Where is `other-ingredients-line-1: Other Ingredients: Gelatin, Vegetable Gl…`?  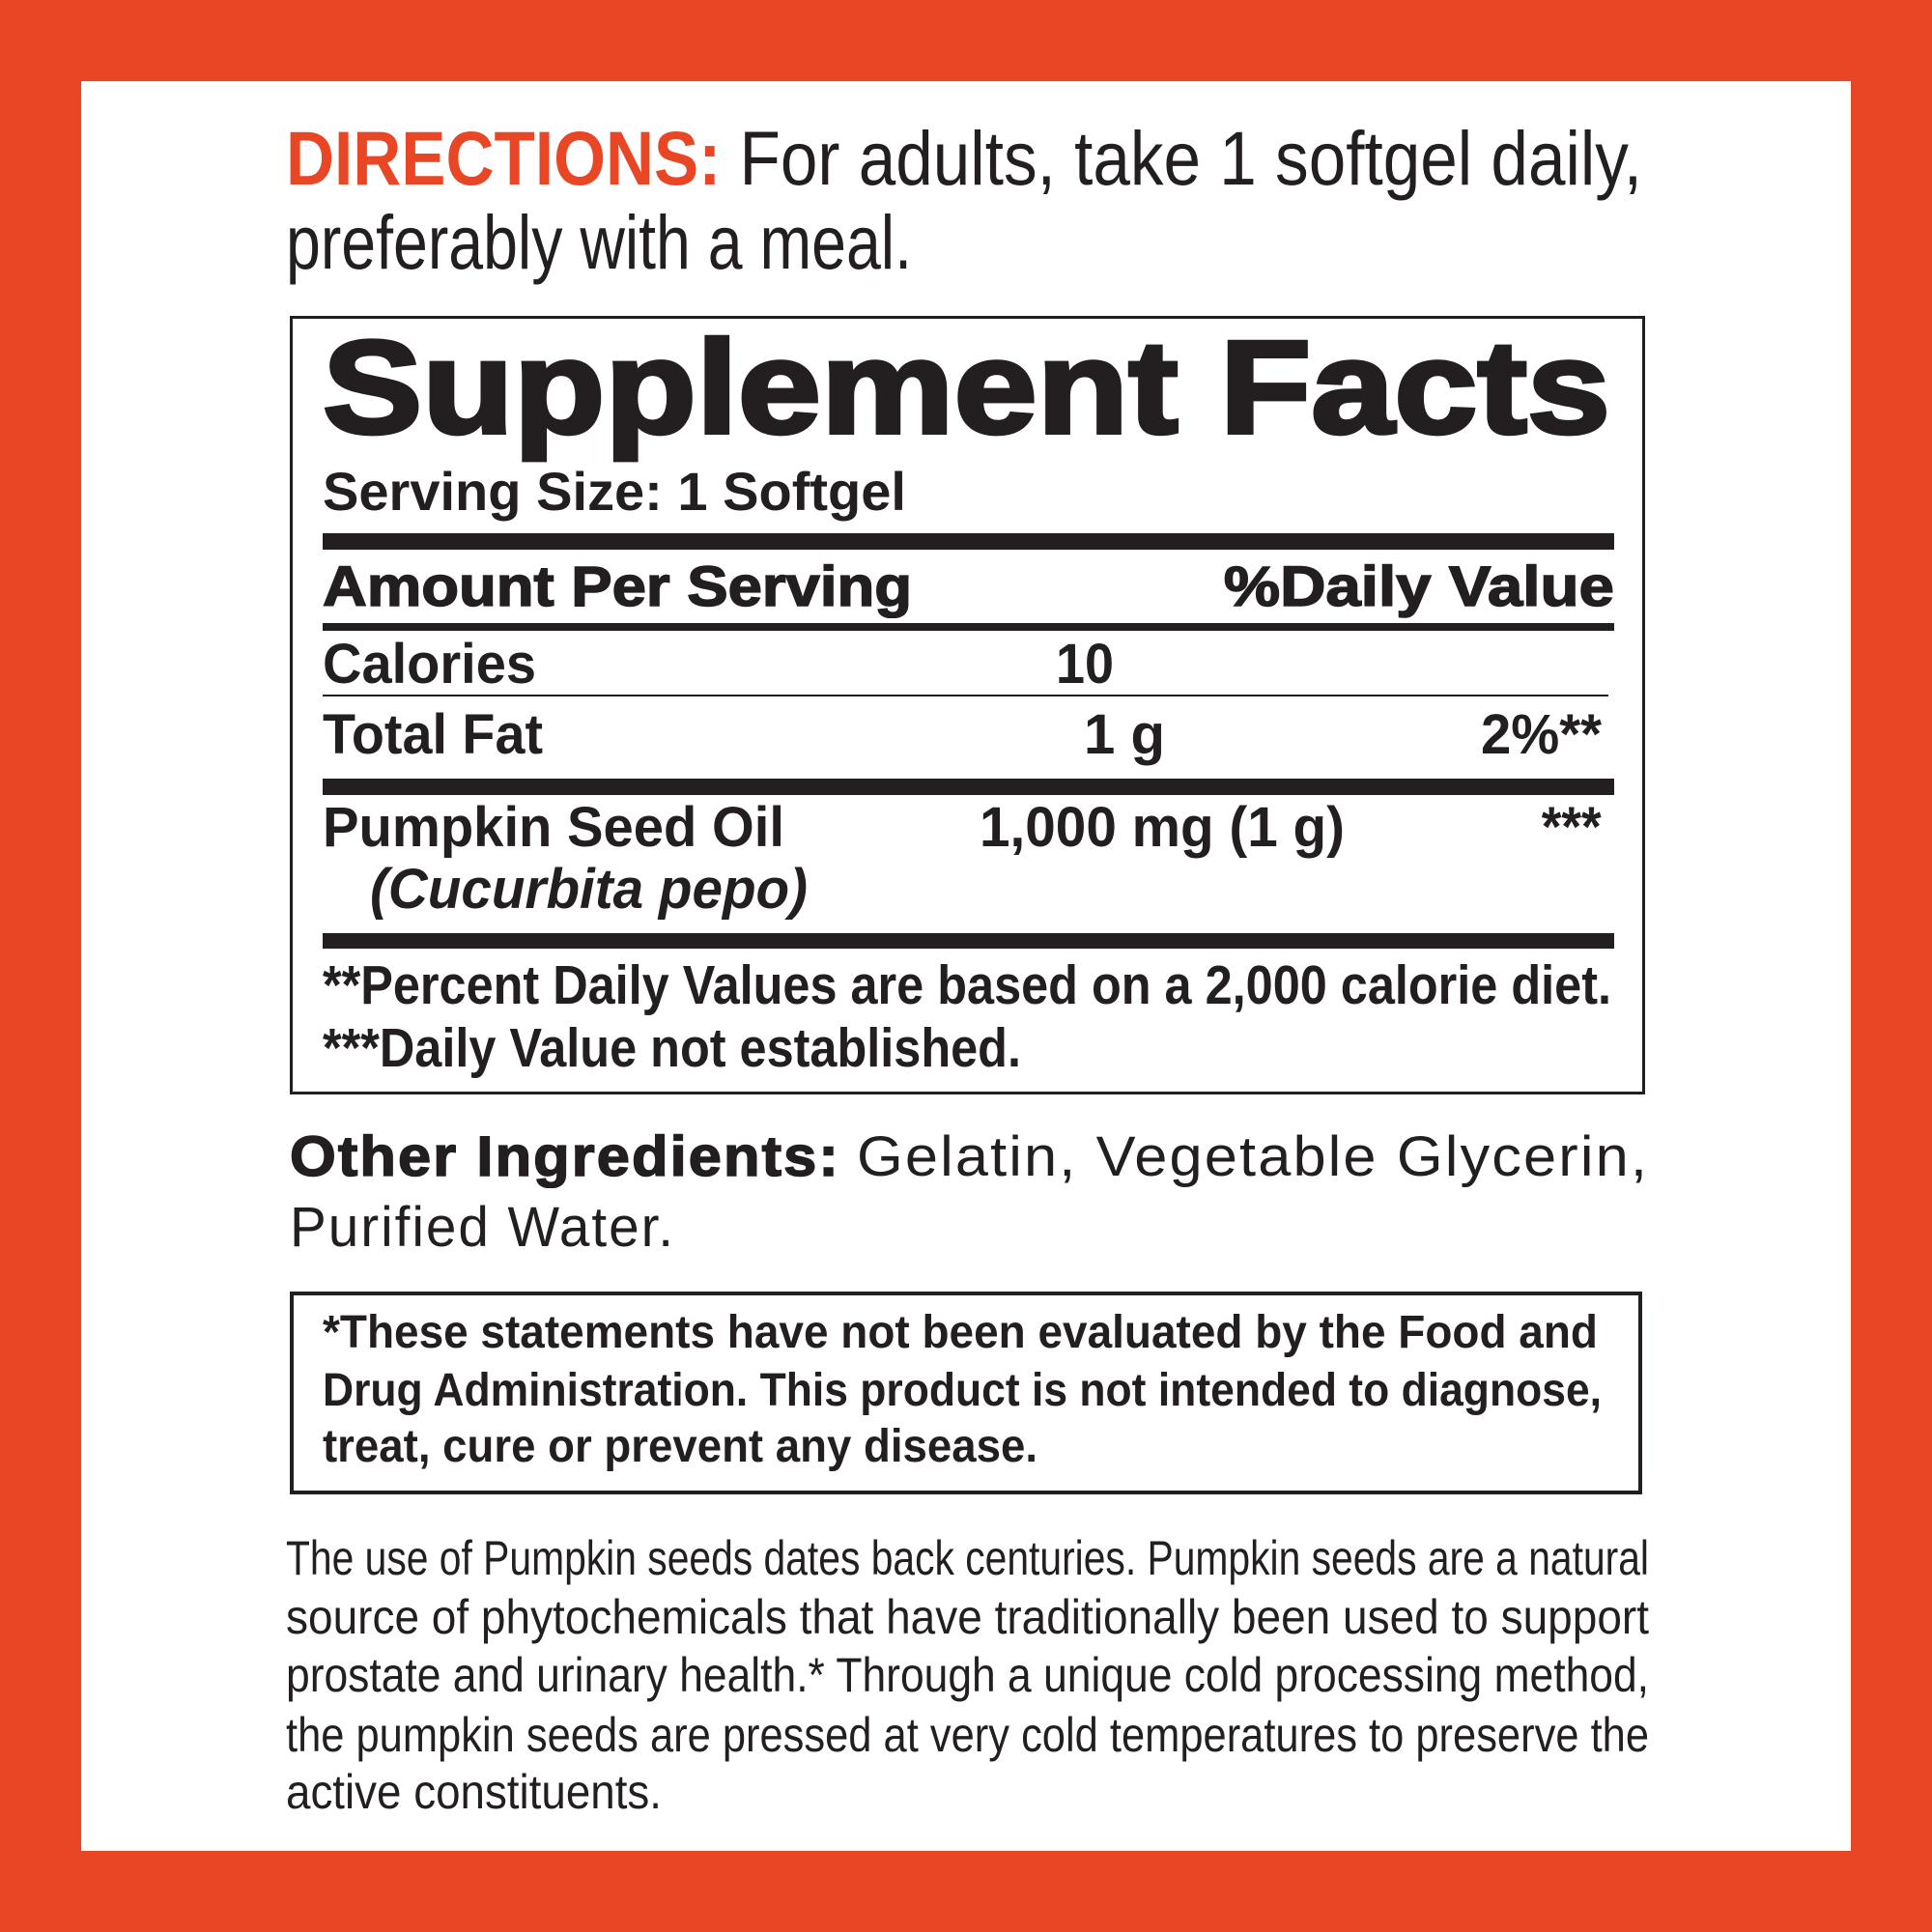
other-ingredients-line-1: Other Ingredients: Gelatin, Vegetable Gl… is located at coordinates (969, 1157).